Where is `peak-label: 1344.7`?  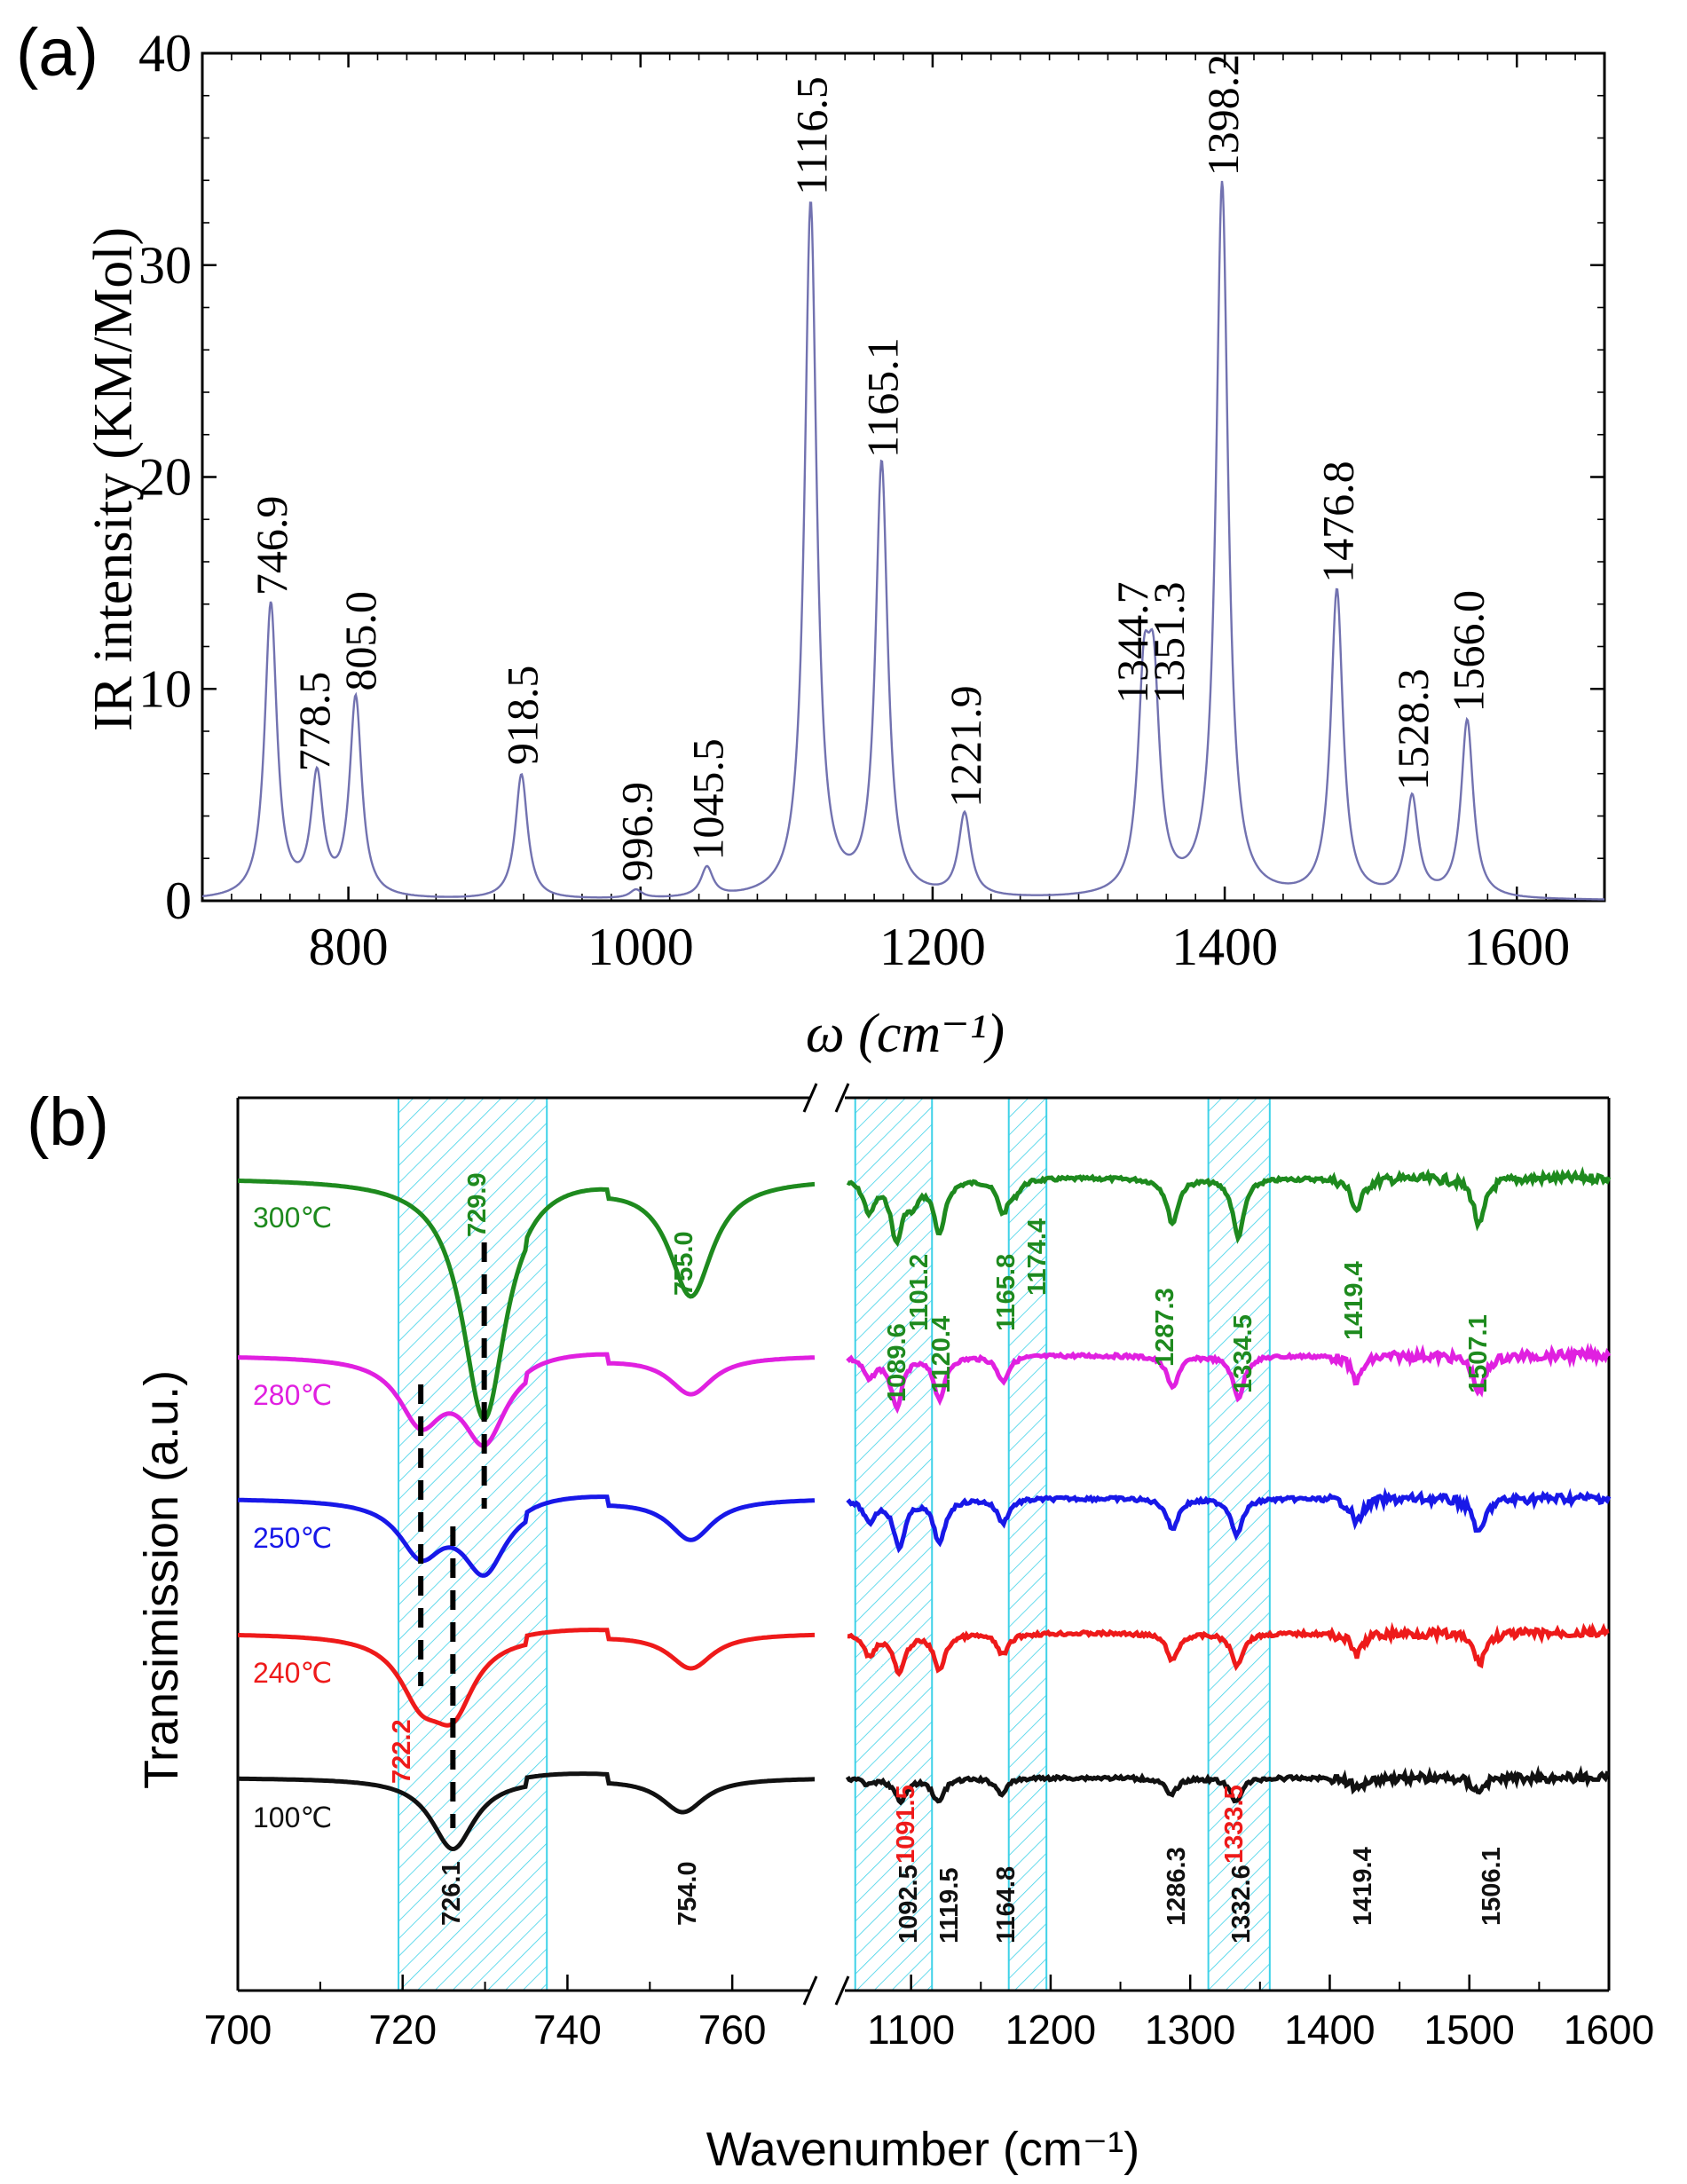 peak-label: 1344.7 is located at coordinates (1132, 642).